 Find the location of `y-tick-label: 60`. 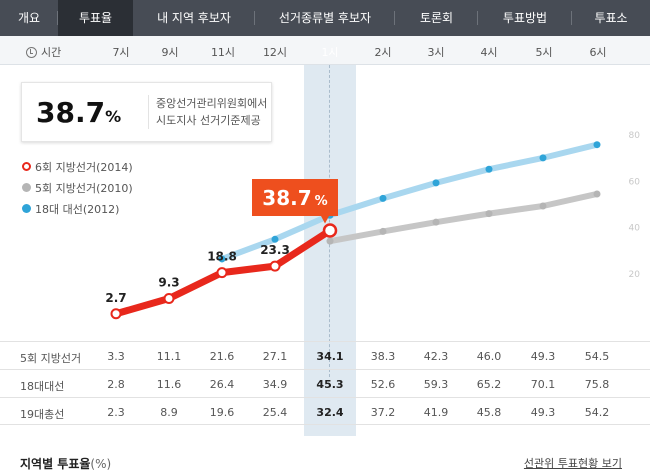

y-tick-label: 60 is located at coordinates (635, 182).